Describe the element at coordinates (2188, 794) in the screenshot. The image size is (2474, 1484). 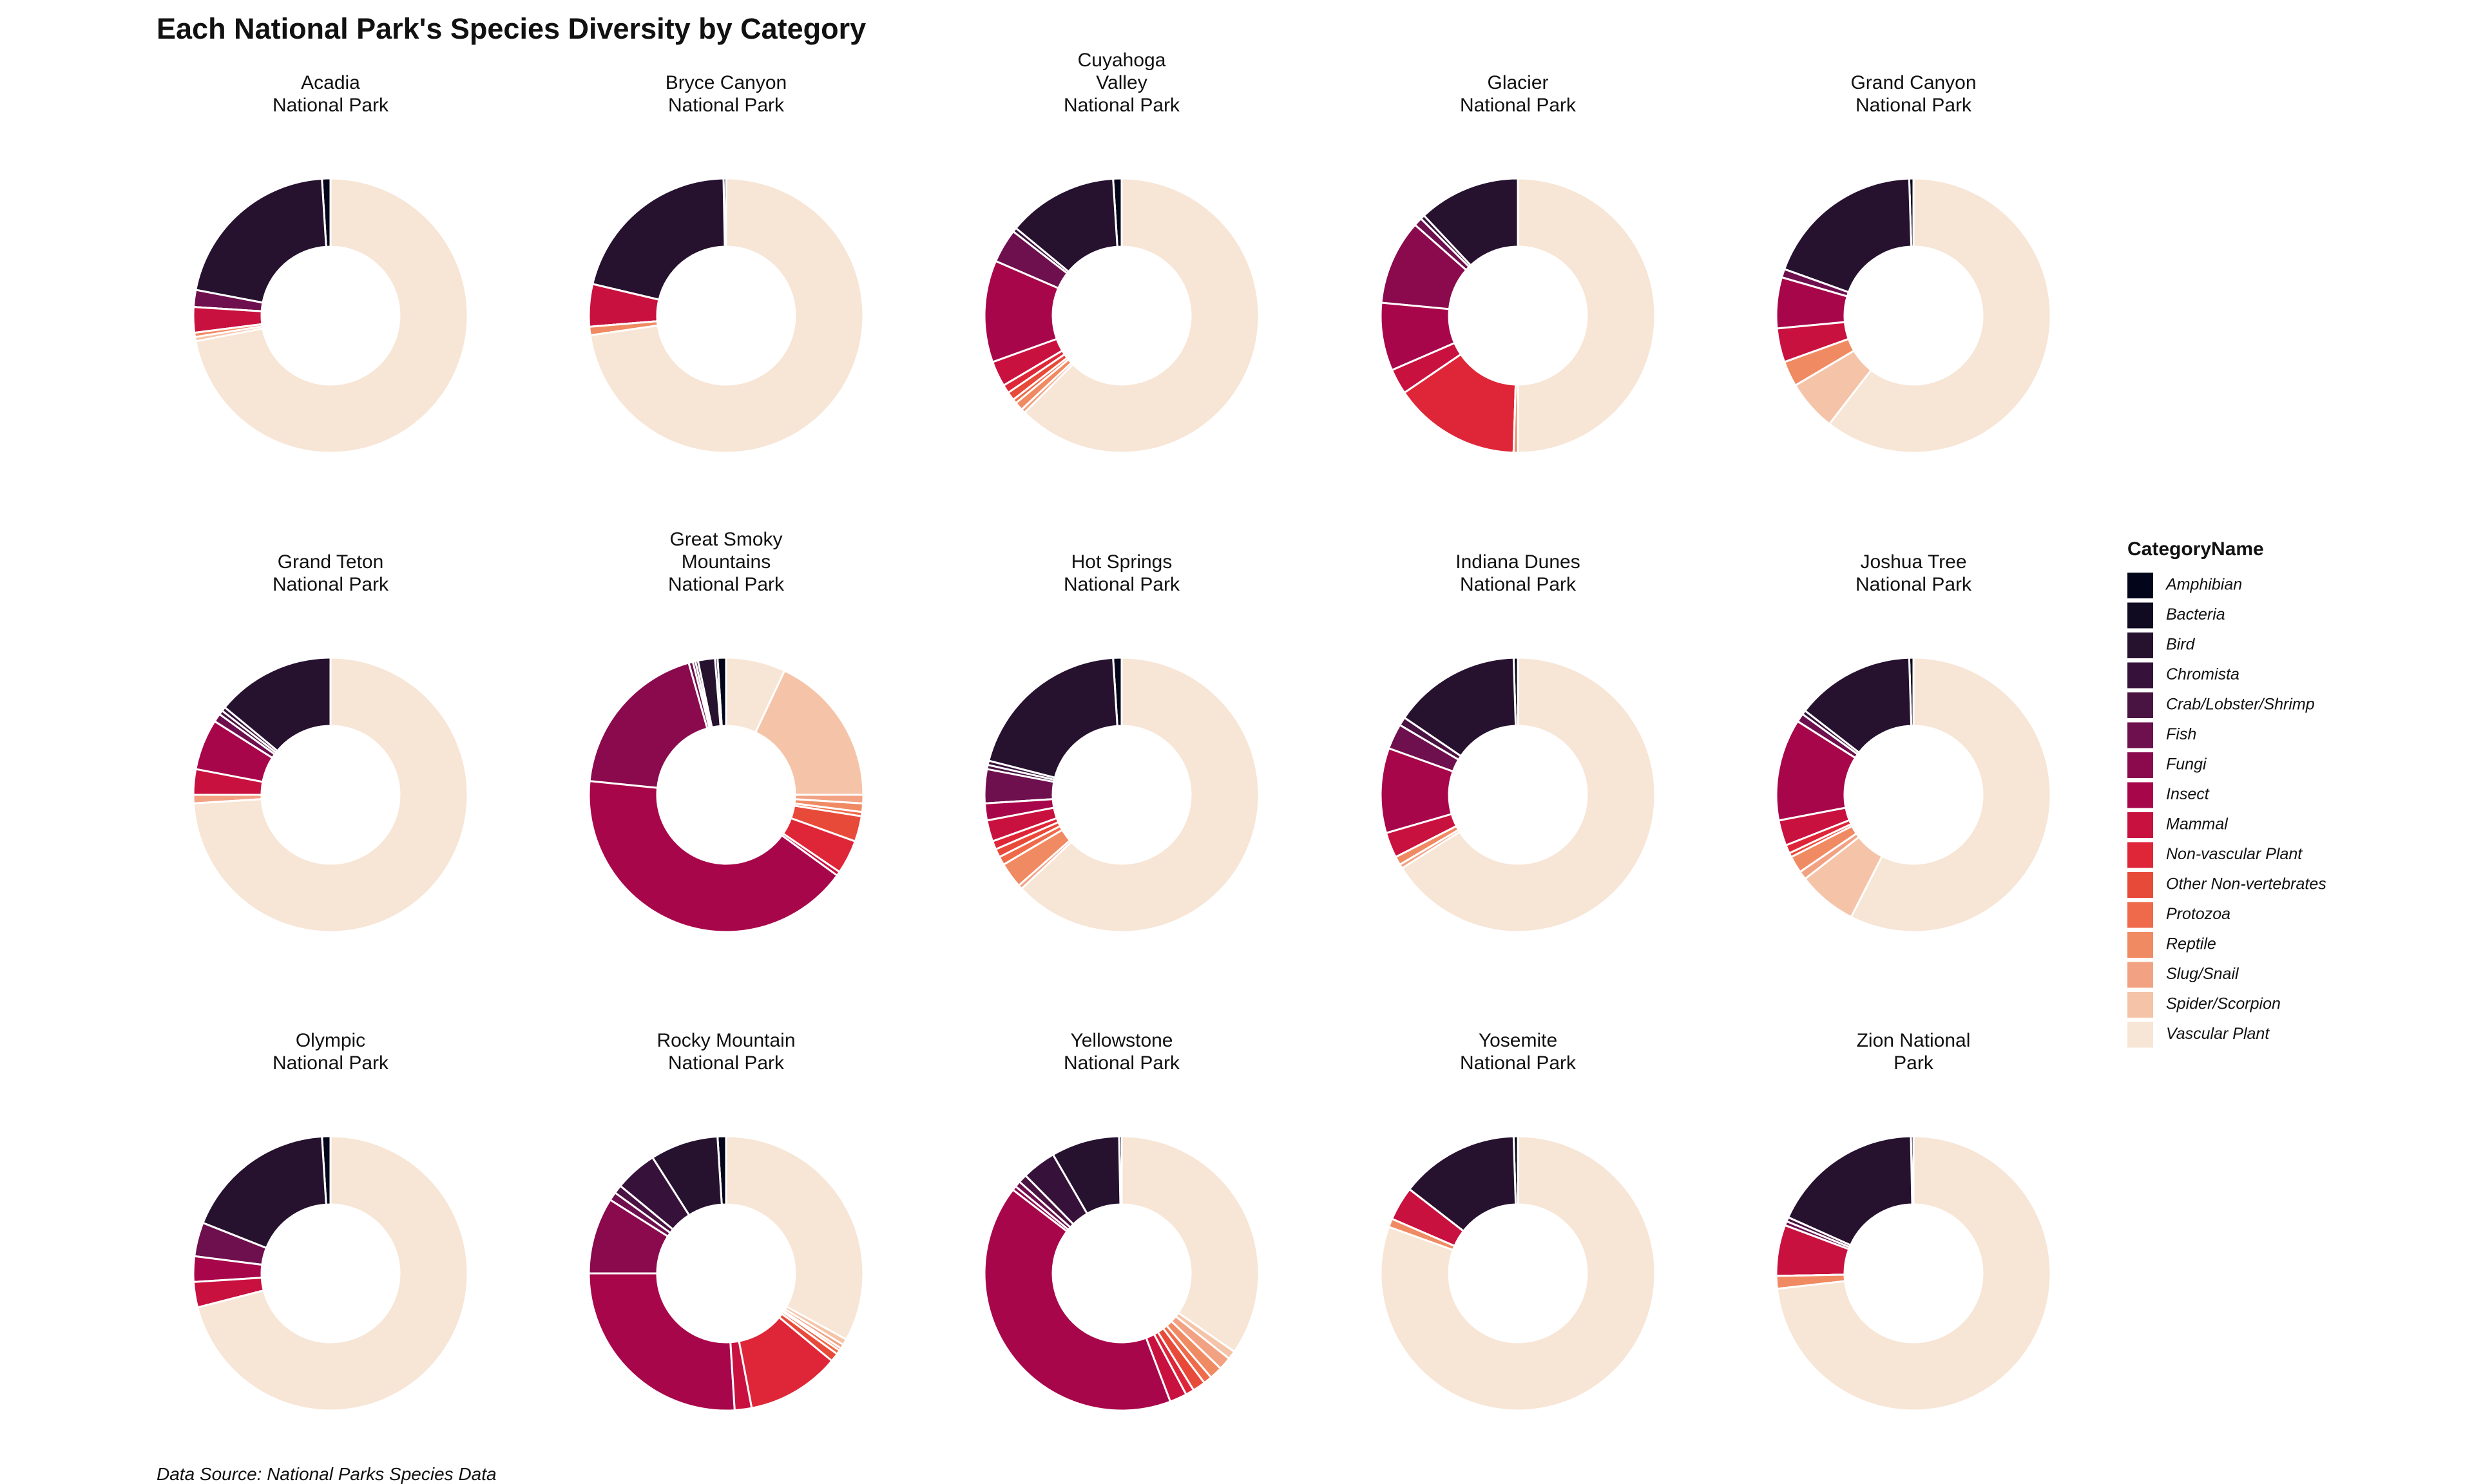
I see `legend-label: Insect` at that location.